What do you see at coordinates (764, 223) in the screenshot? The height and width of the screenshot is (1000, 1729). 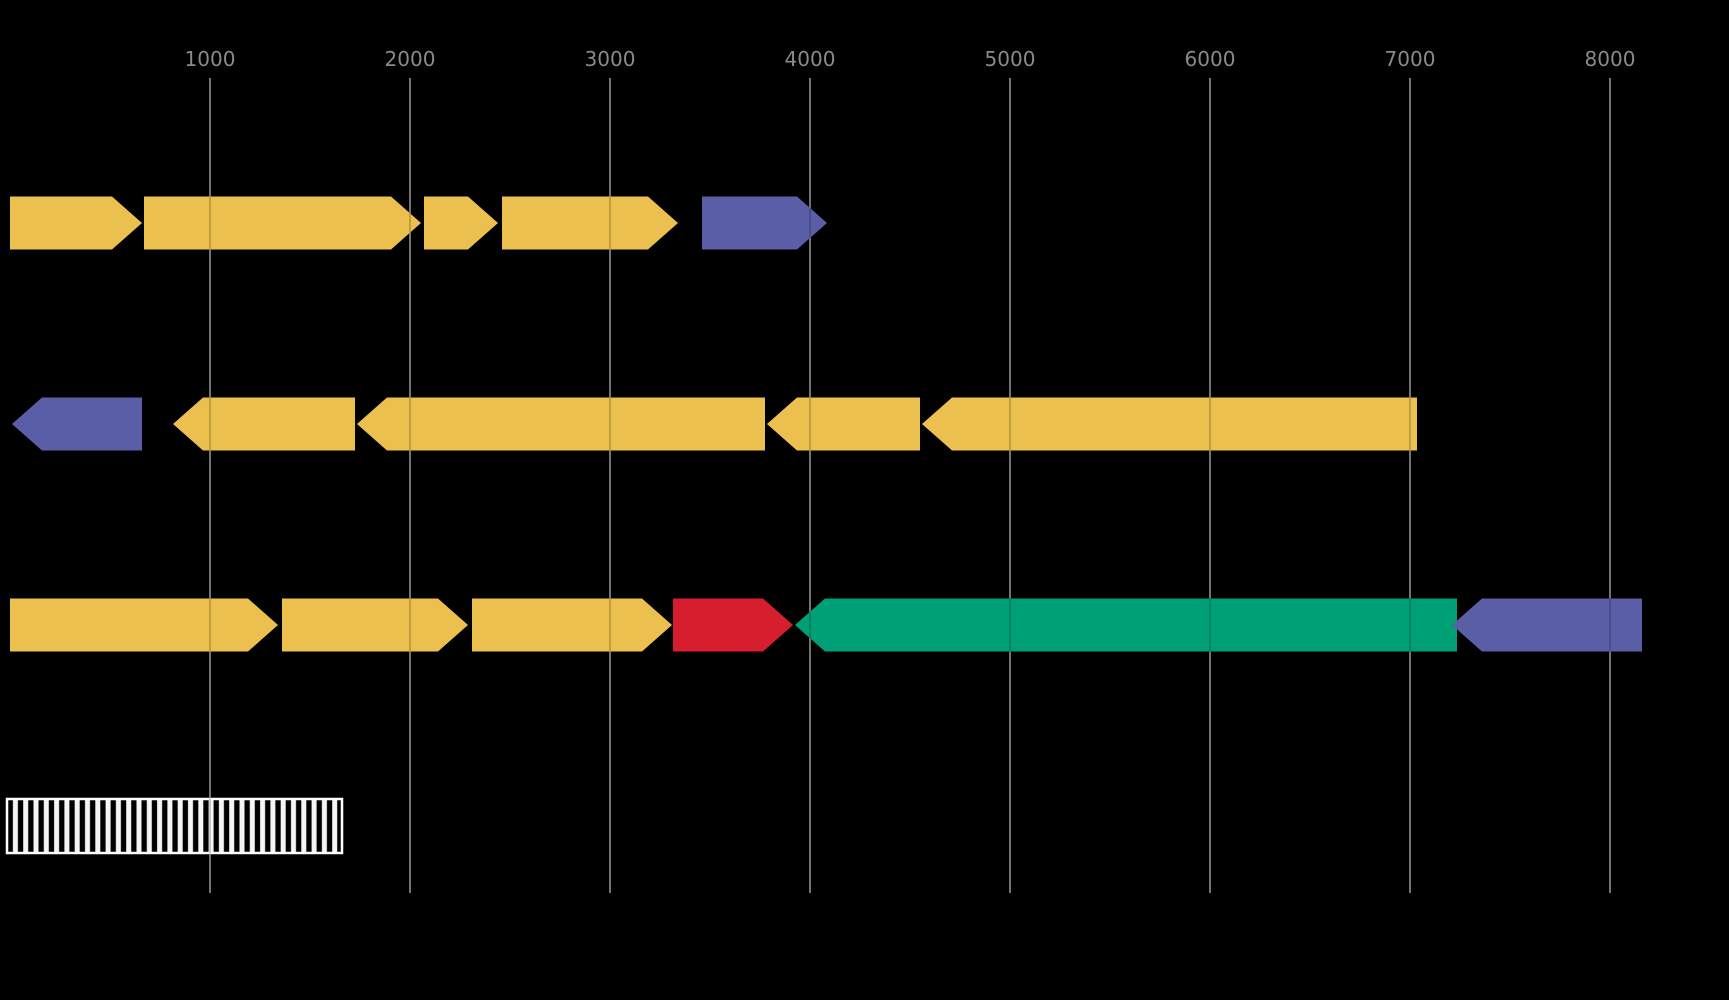 I see `gene-arrow-blue-+` at bounding box center [764, 223].